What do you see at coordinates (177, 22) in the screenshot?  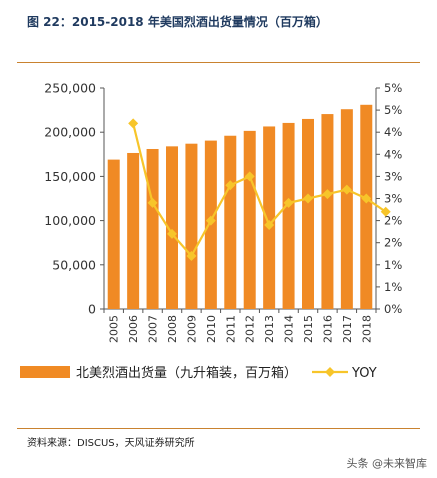 I see `chart-title: 图 22：2015-2018 年美国烈酒出货量情况（百万箱）` at bounding box center [177, 22].